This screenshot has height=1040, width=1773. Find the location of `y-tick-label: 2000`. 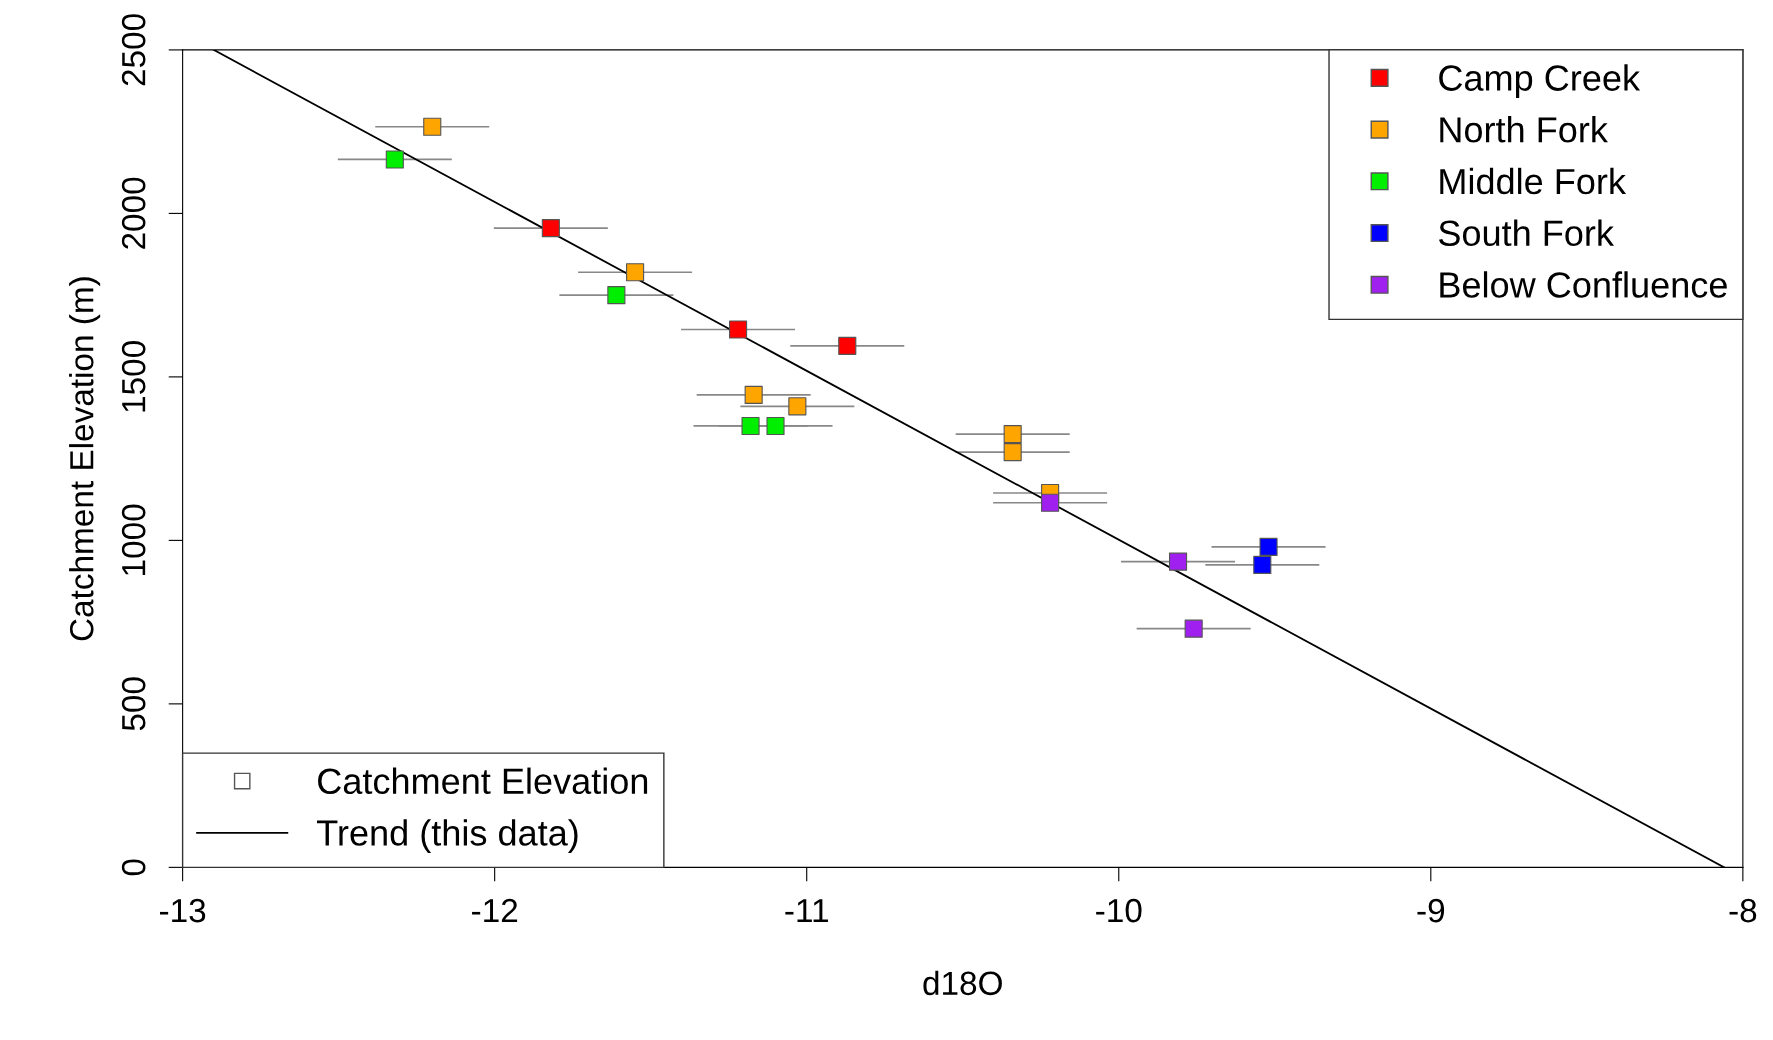

y-tick-label: 2000 is located at coordinates (133, 213).